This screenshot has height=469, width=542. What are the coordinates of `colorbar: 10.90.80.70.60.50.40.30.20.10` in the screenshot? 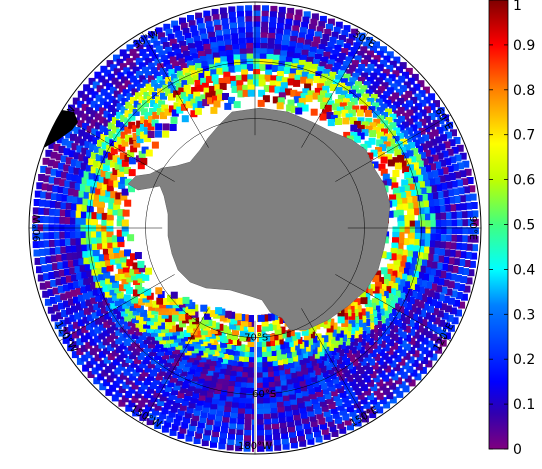 It's located at (511, 229).